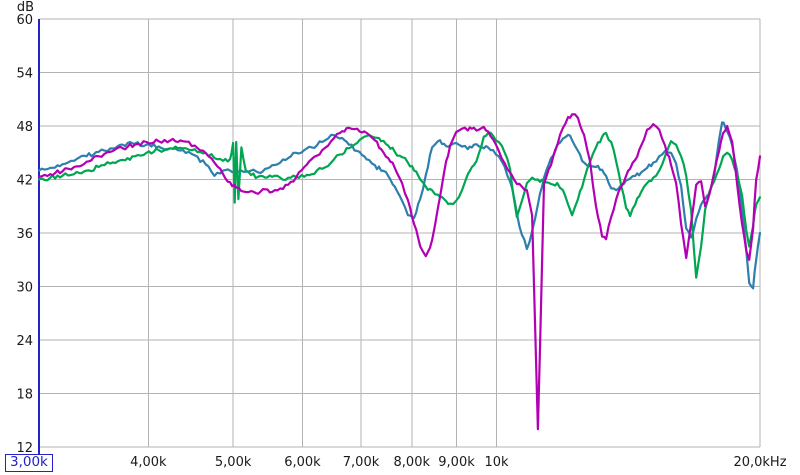 The height and width of the screenshot is (475, 800). Describe the element at coordinates (25, 7) in the screenshot. I see `y-axis-unit-label: dB` at that location.